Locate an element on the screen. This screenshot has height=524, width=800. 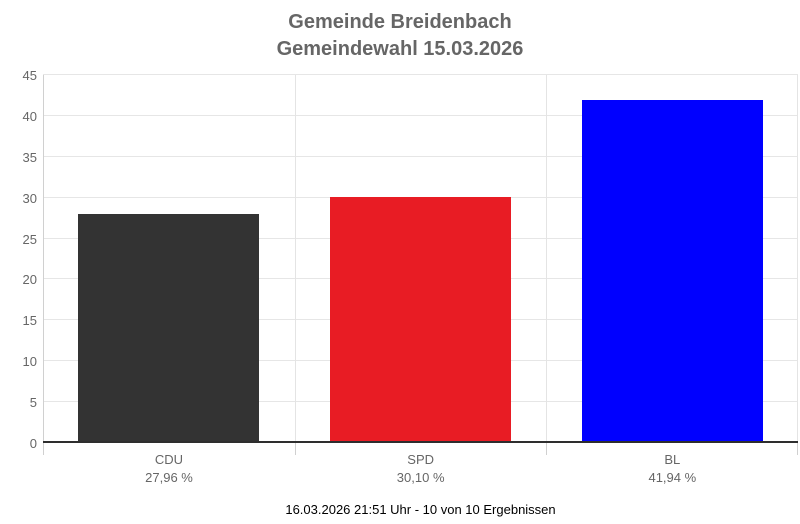
x-axis-baseline is located at coordinates (420, 442).